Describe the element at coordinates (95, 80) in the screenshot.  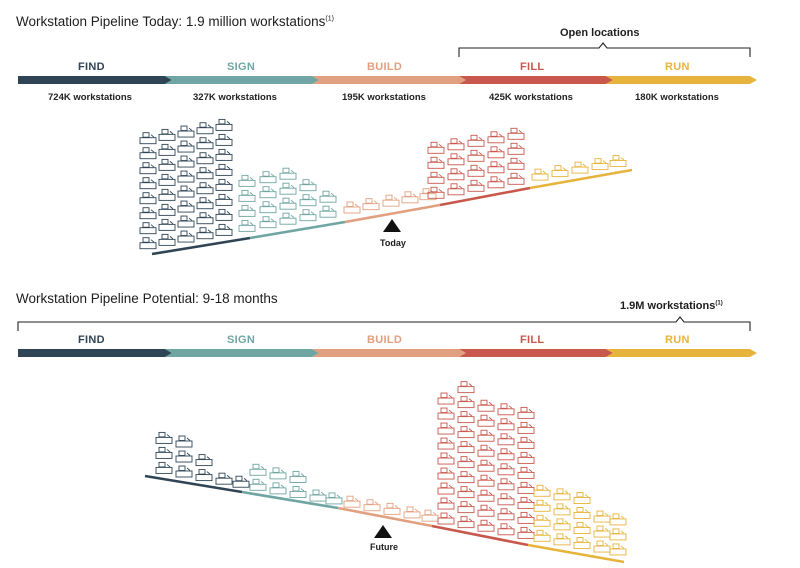
I see `today-arrow-find` at that location.